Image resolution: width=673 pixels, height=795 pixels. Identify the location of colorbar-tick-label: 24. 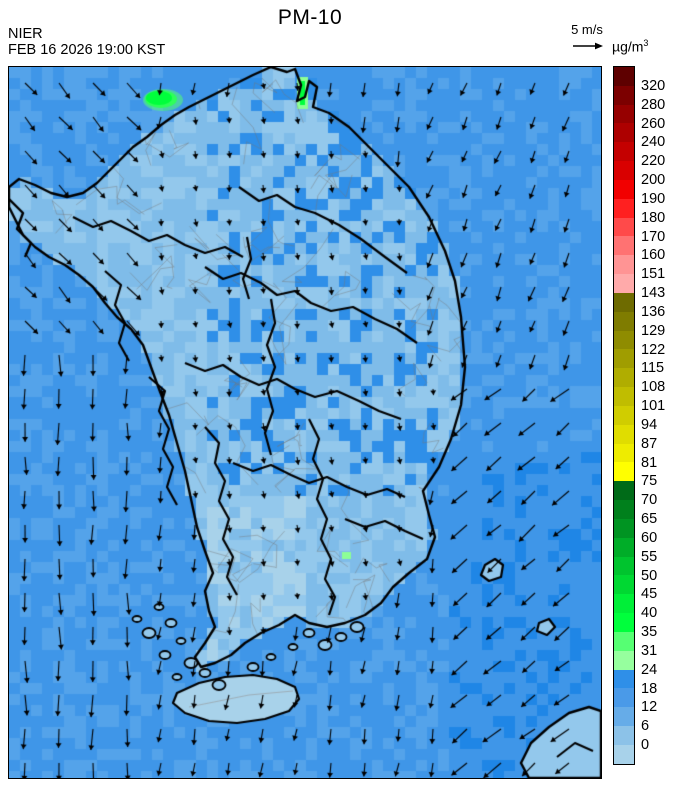
(649, 669).